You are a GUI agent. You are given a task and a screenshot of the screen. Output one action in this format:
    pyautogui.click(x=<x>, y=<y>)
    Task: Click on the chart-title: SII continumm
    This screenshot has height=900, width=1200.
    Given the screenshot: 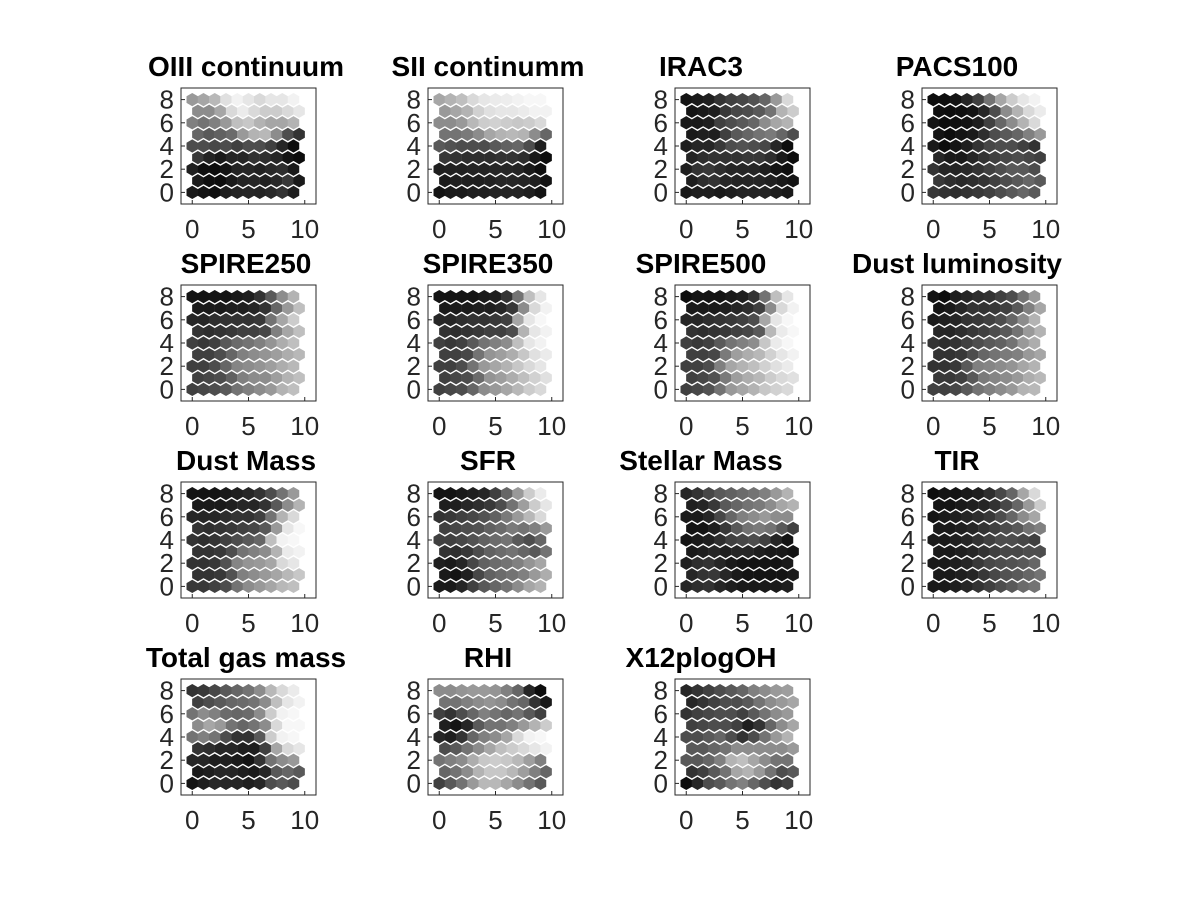 What is the action you would take?
    pyautogui.click(x=488, y=66)
    